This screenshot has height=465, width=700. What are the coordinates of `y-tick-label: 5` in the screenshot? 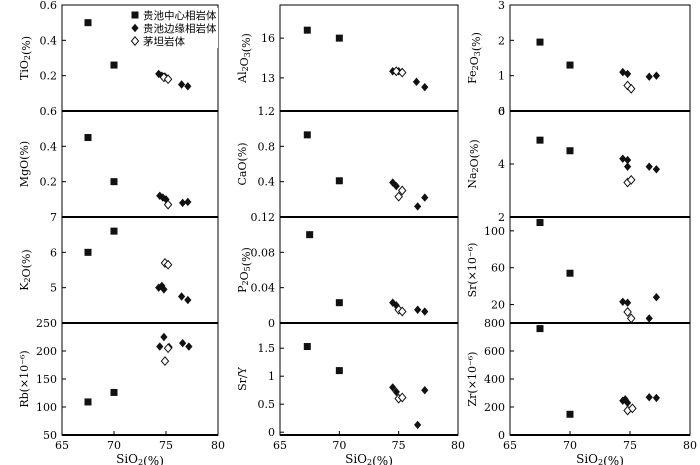 It's located at (53, 288).